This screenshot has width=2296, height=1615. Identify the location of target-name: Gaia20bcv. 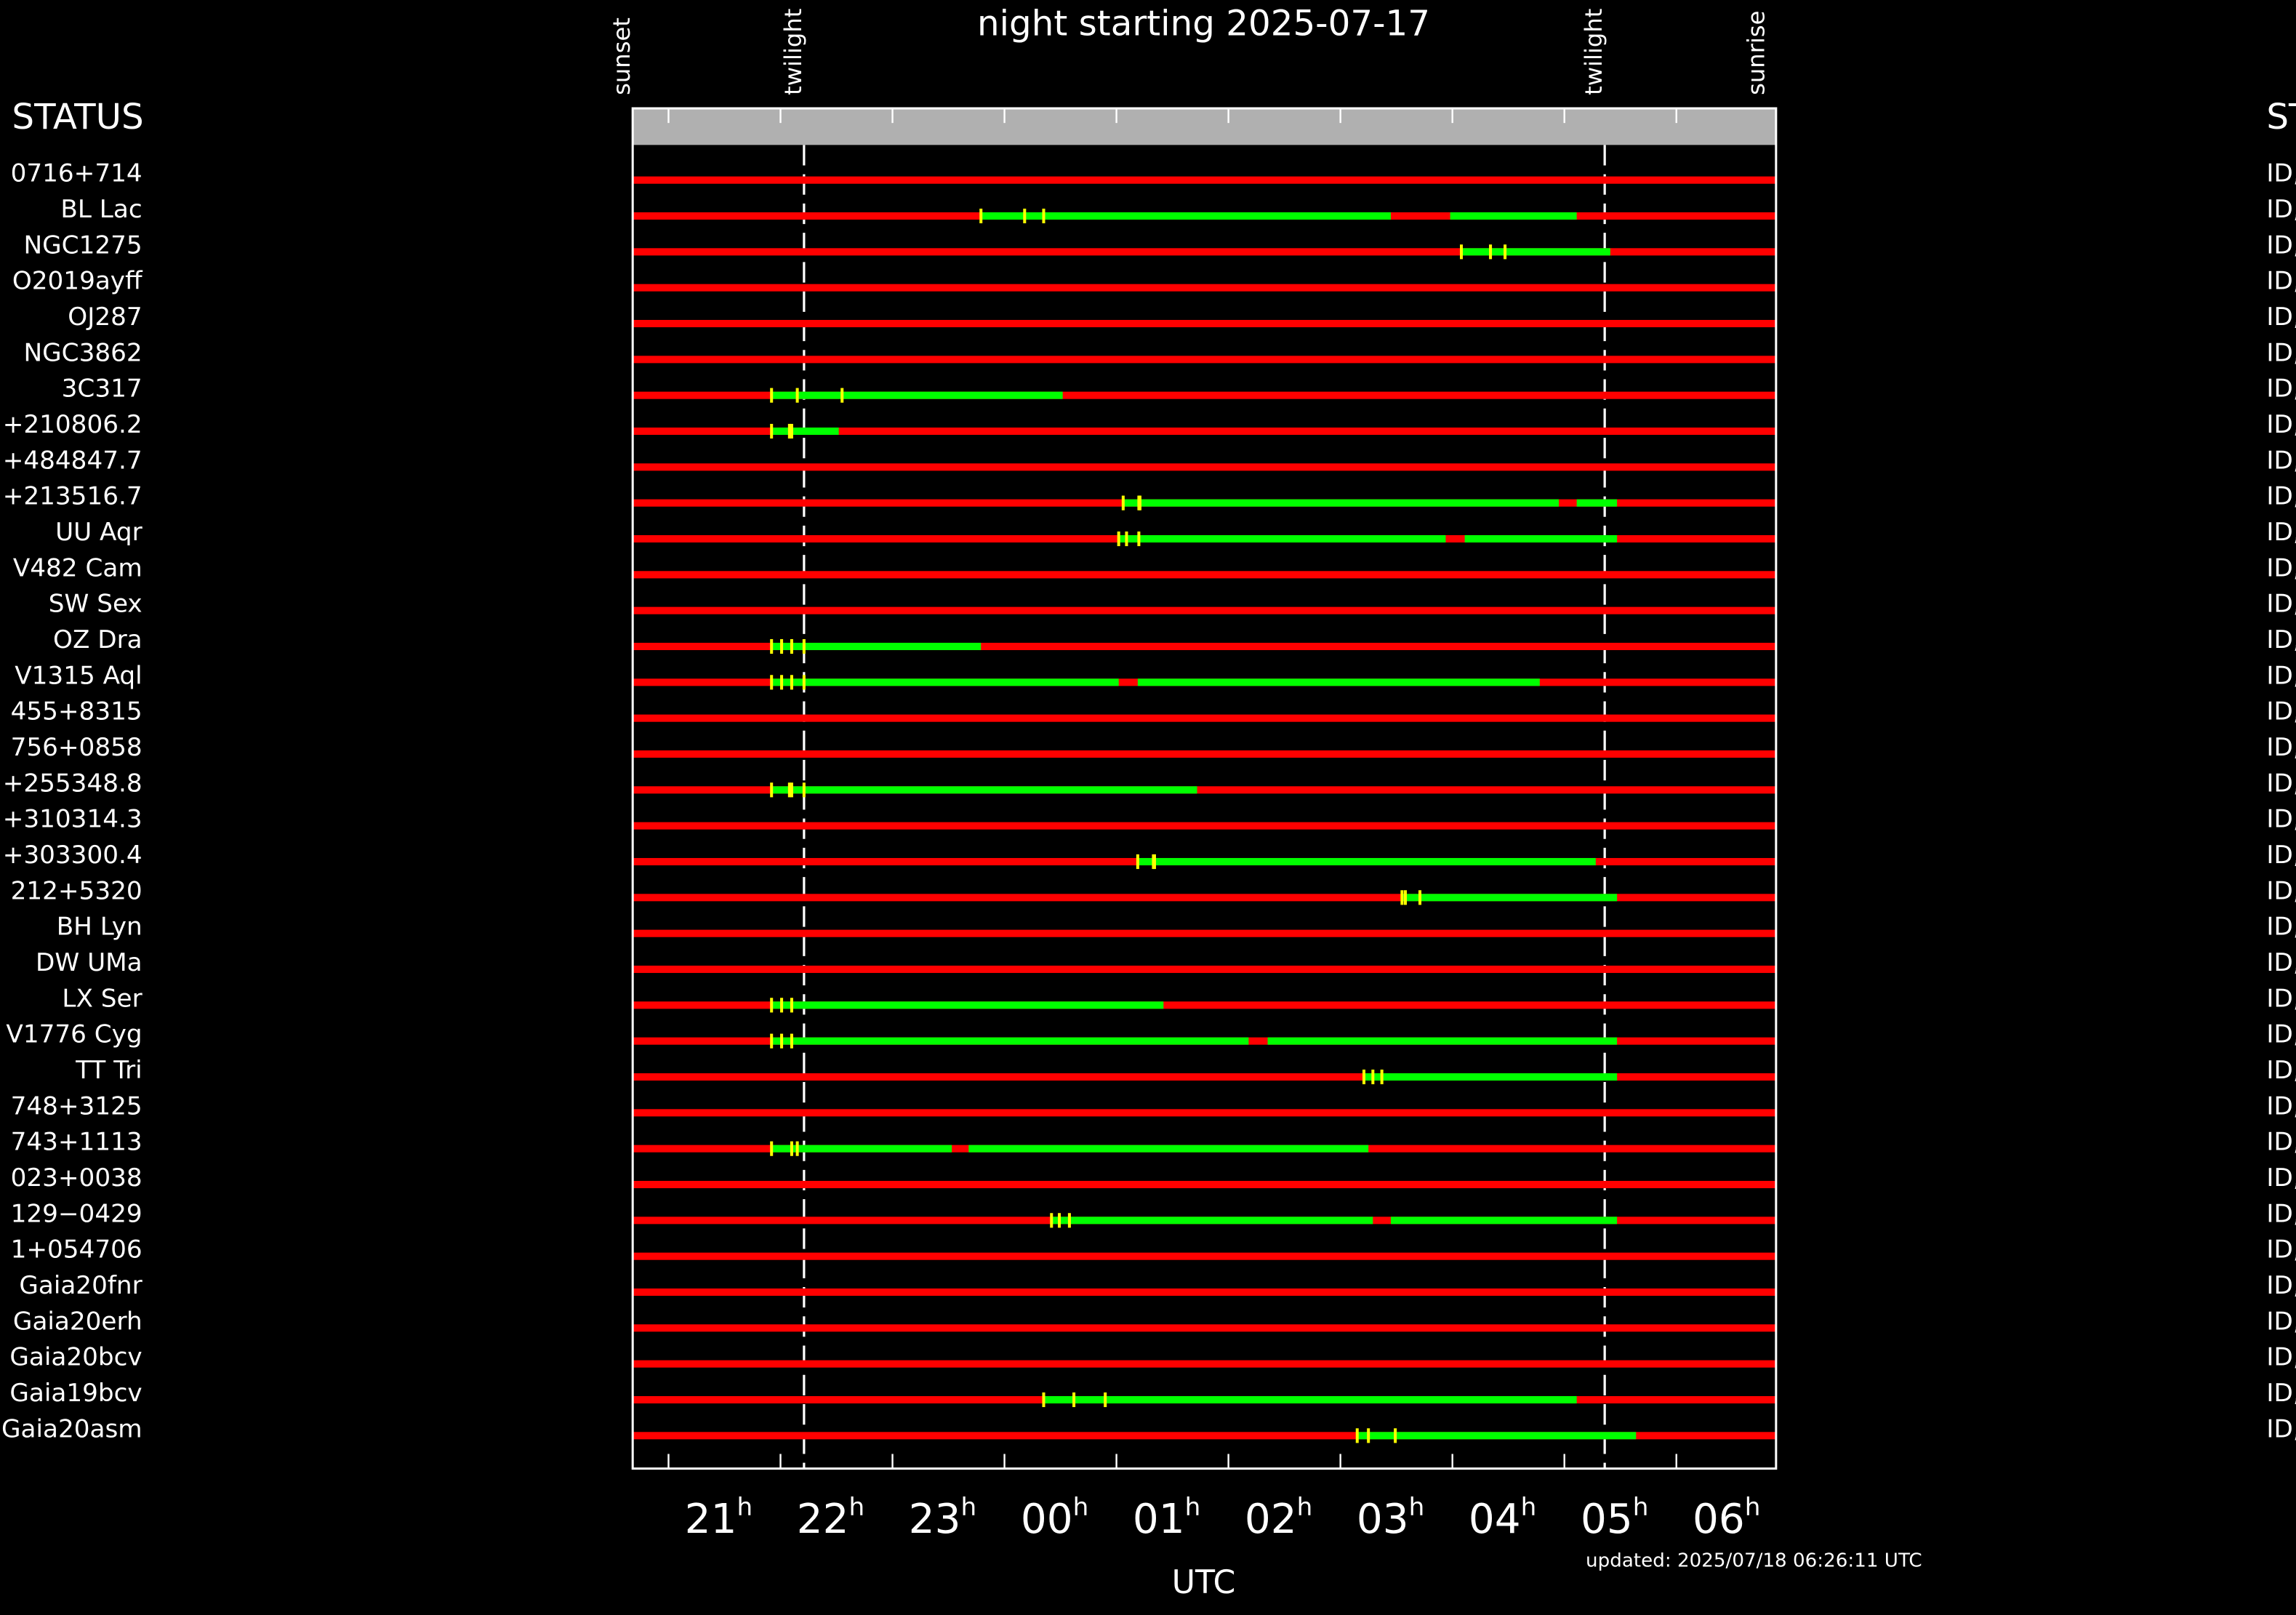
(75, 1357).